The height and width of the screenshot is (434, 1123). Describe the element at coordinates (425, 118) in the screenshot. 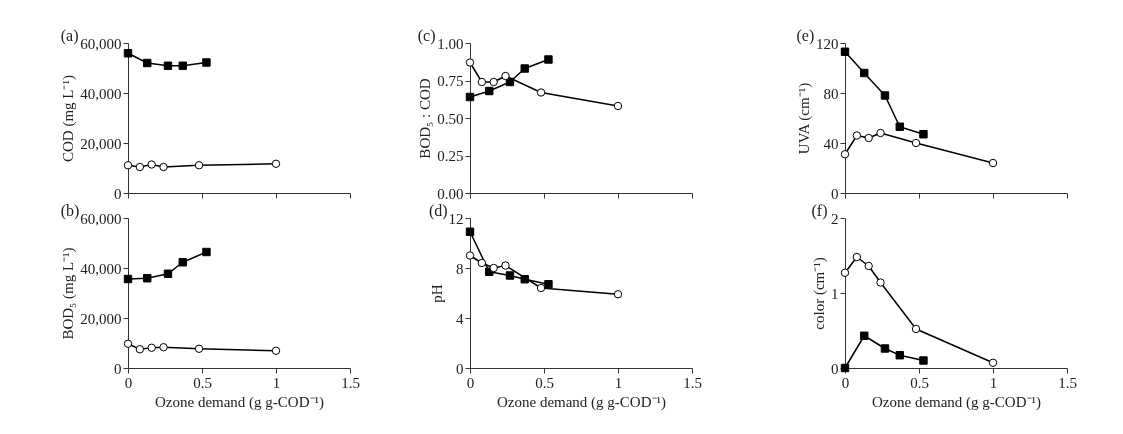

I see `y-axis-title: BOD₅ : COD` at that location.